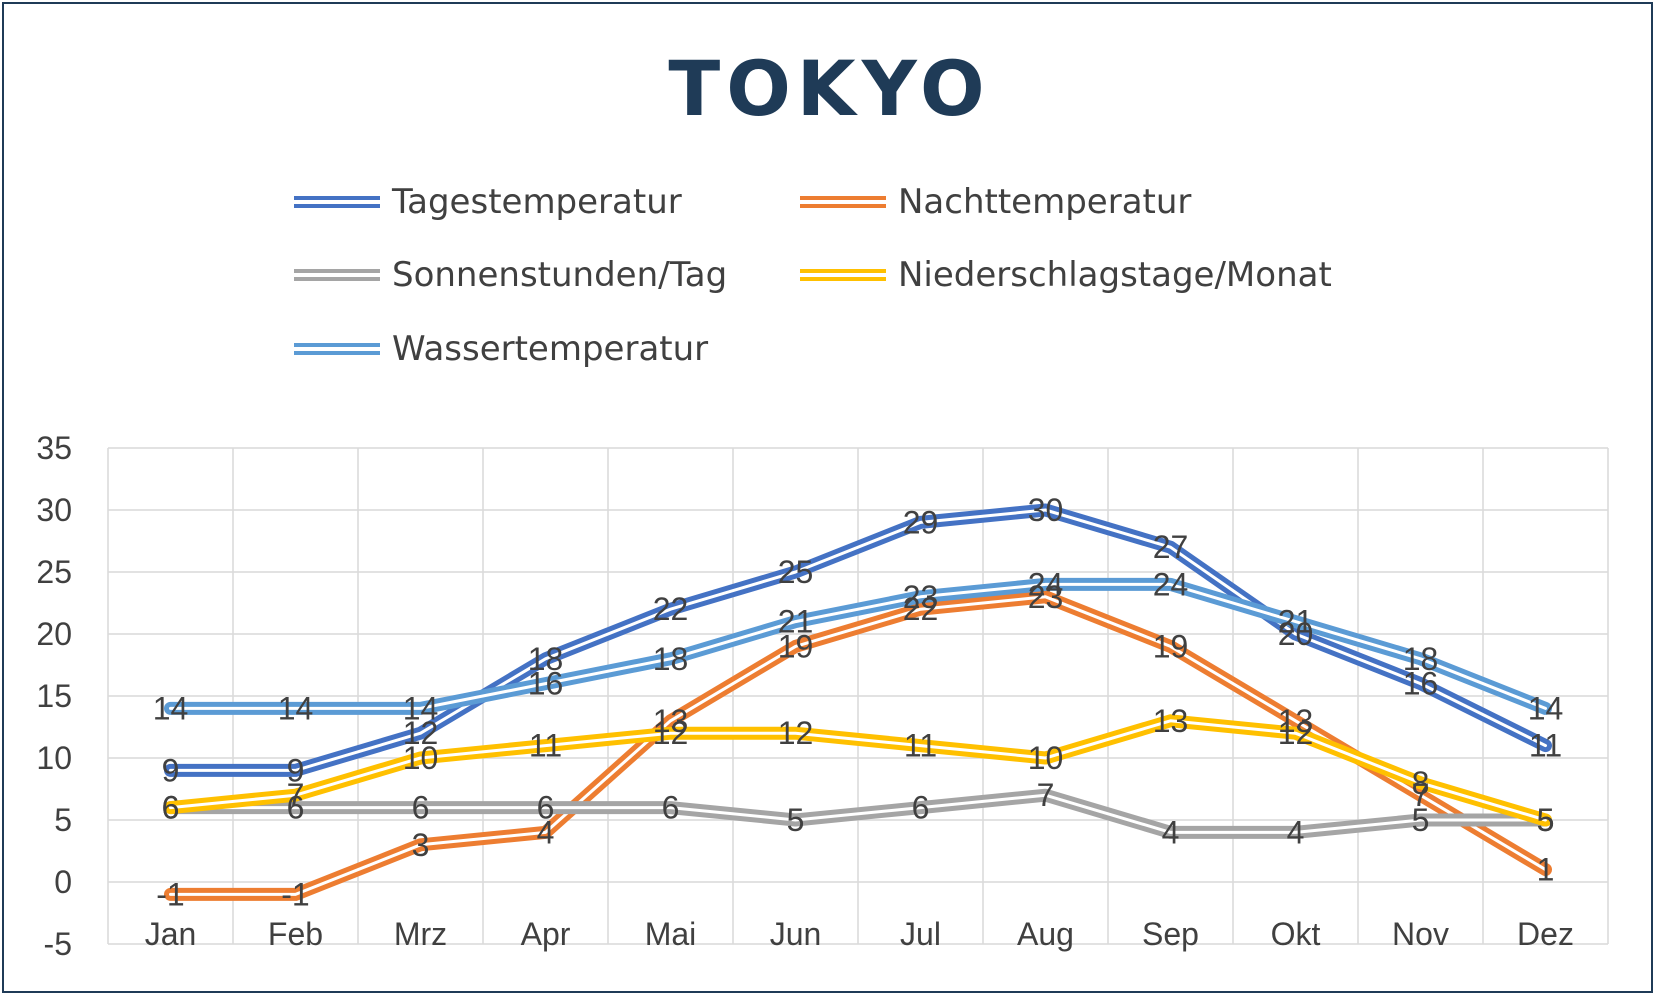  I want to click on legend-swatch-wassertemperatur, so click(337, 349).